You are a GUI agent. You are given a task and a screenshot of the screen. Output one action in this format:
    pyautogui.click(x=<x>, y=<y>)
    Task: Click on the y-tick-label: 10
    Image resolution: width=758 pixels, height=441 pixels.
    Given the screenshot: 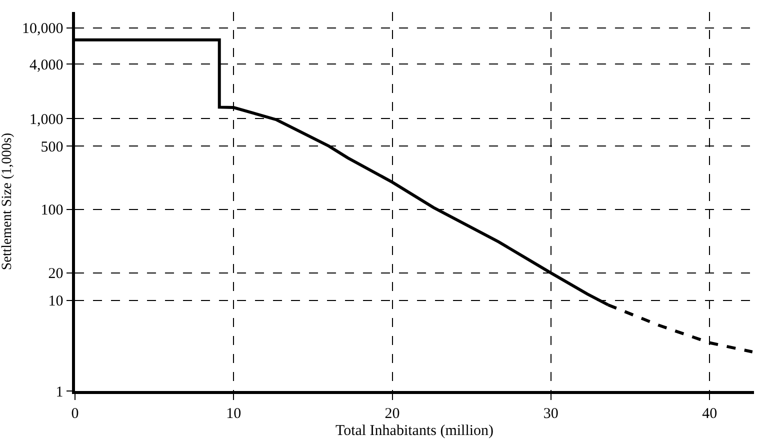 What is the action you would take?
    pyautogui.click(x=56, y=302)
    